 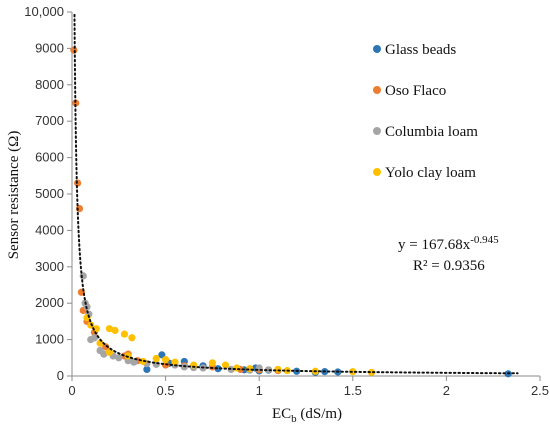 I want to click on x-tick-label: 2.5, so click(x=540, y=390).